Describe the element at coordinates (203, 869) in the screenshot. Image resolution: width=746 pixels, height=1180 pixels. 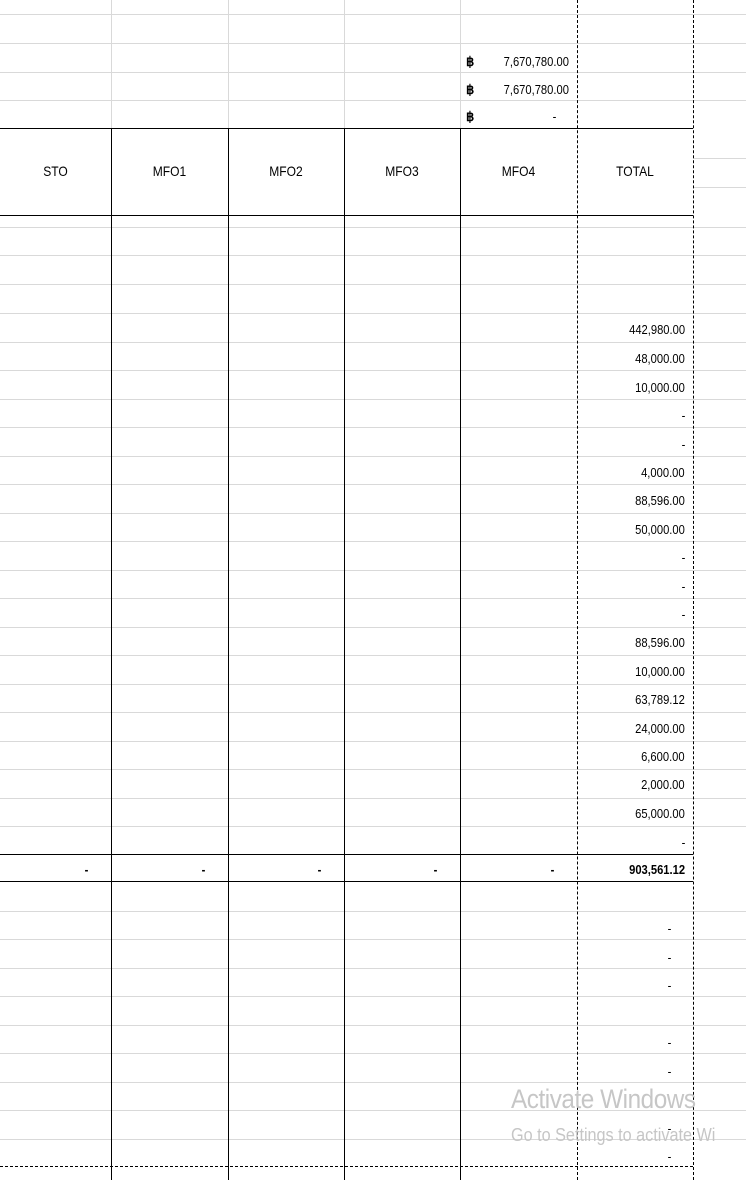
I see `sum-mfo1-cell: -` at that location.